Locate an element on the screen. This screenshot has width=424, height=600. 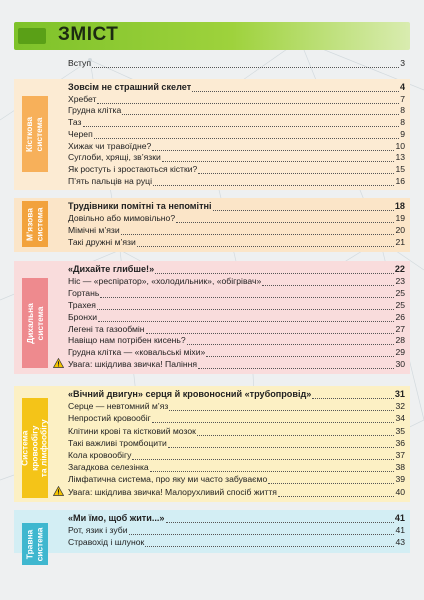
toc-entry: Грудна клітка — «ковальські міхи» 29 is located at coordinates (236, 352).